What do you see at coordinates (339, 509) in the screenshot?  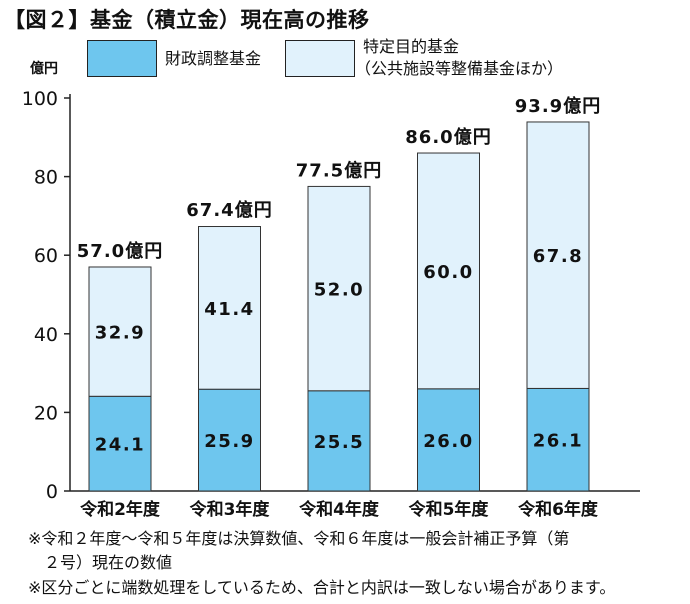 I see `x-tick-label: 令和4年度` at bounding box center [339, 509].